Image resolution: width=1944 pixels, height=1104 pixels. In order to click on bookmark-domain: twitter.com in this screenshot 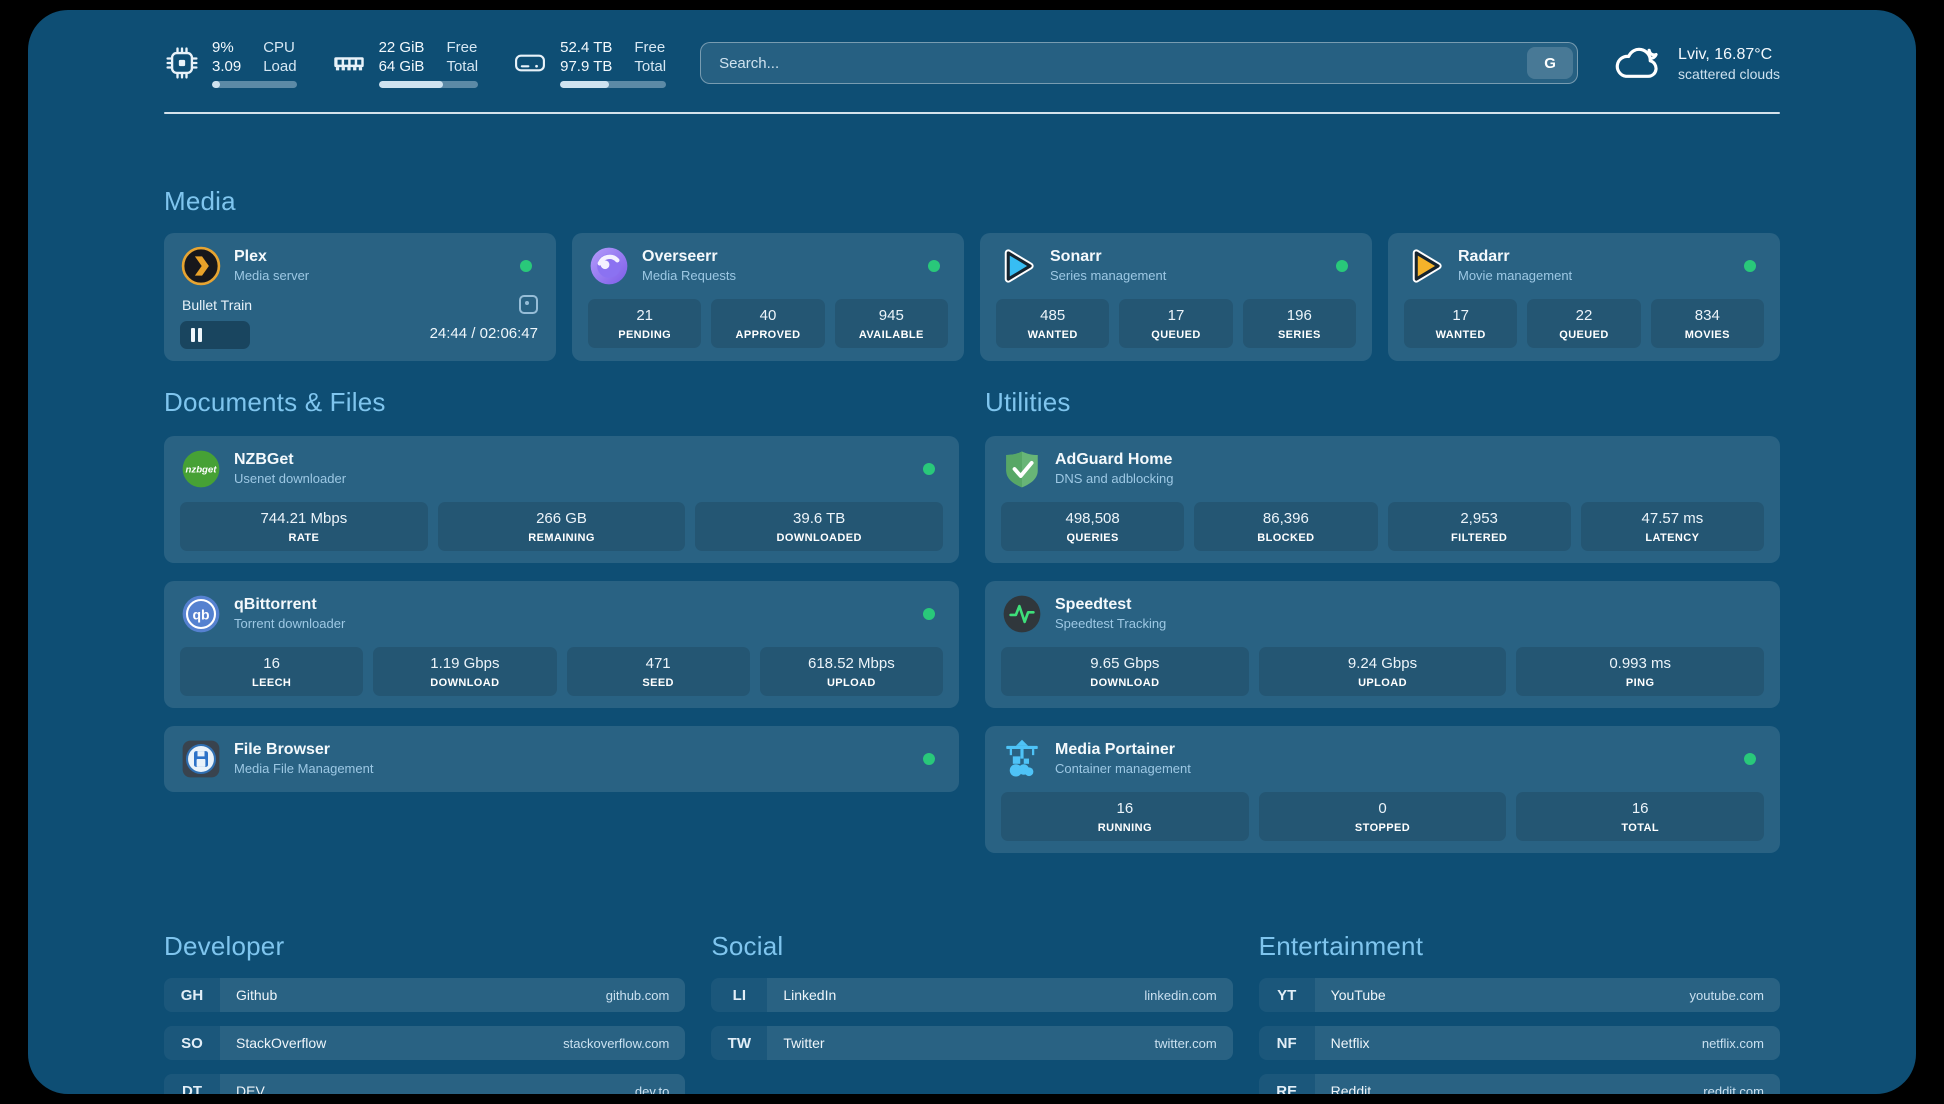, I will do `click(1185, 1043)`.